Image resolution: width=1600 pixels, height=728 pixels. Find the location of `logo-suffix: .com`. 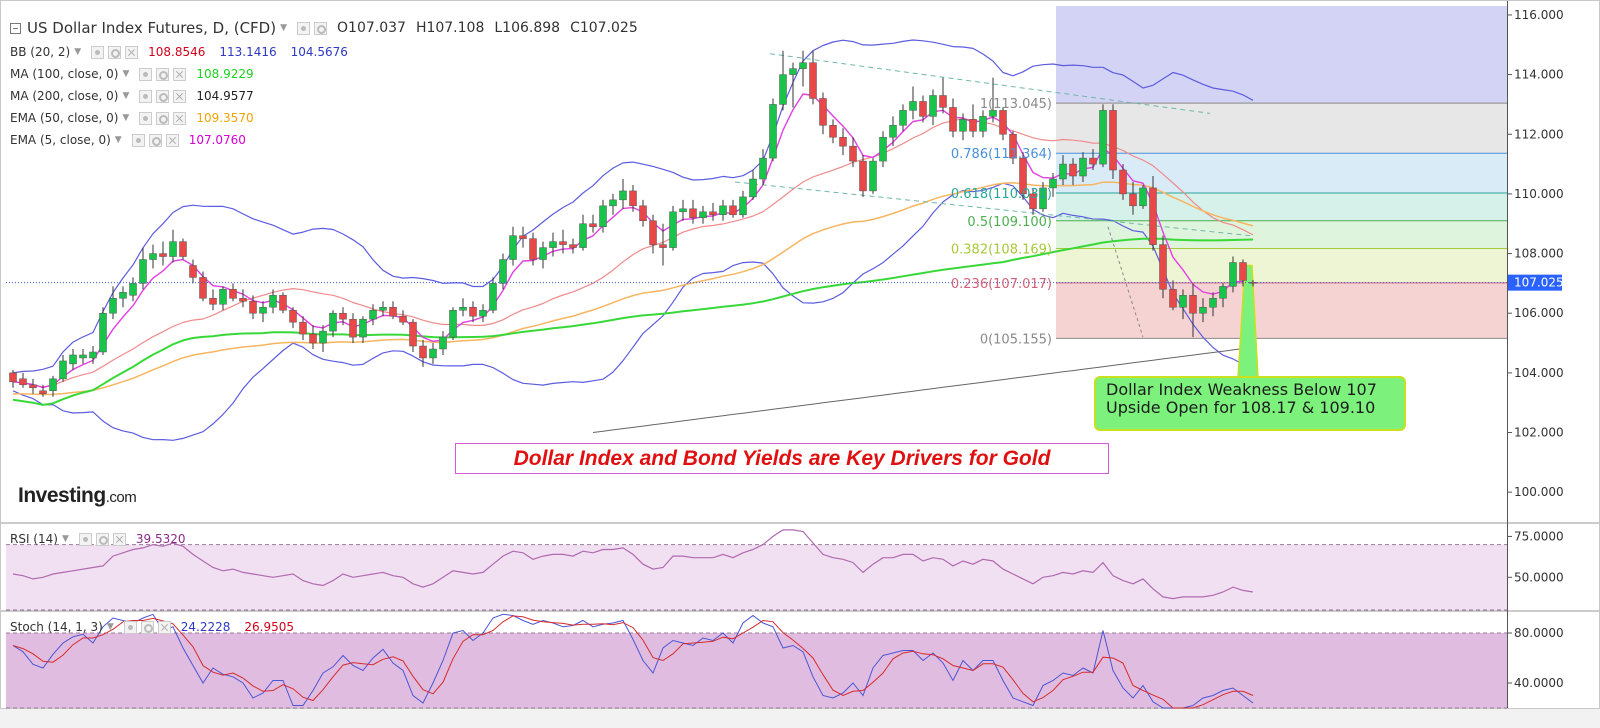

logo-suffix: .com is located at coordinates (121, 497).